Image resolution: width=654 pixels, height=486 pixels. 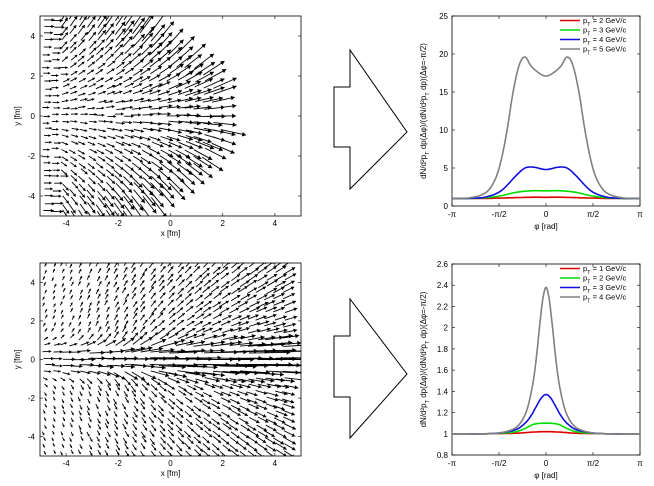 I want to click on y-tick-label: 1.8, so click(x=443, y=349).